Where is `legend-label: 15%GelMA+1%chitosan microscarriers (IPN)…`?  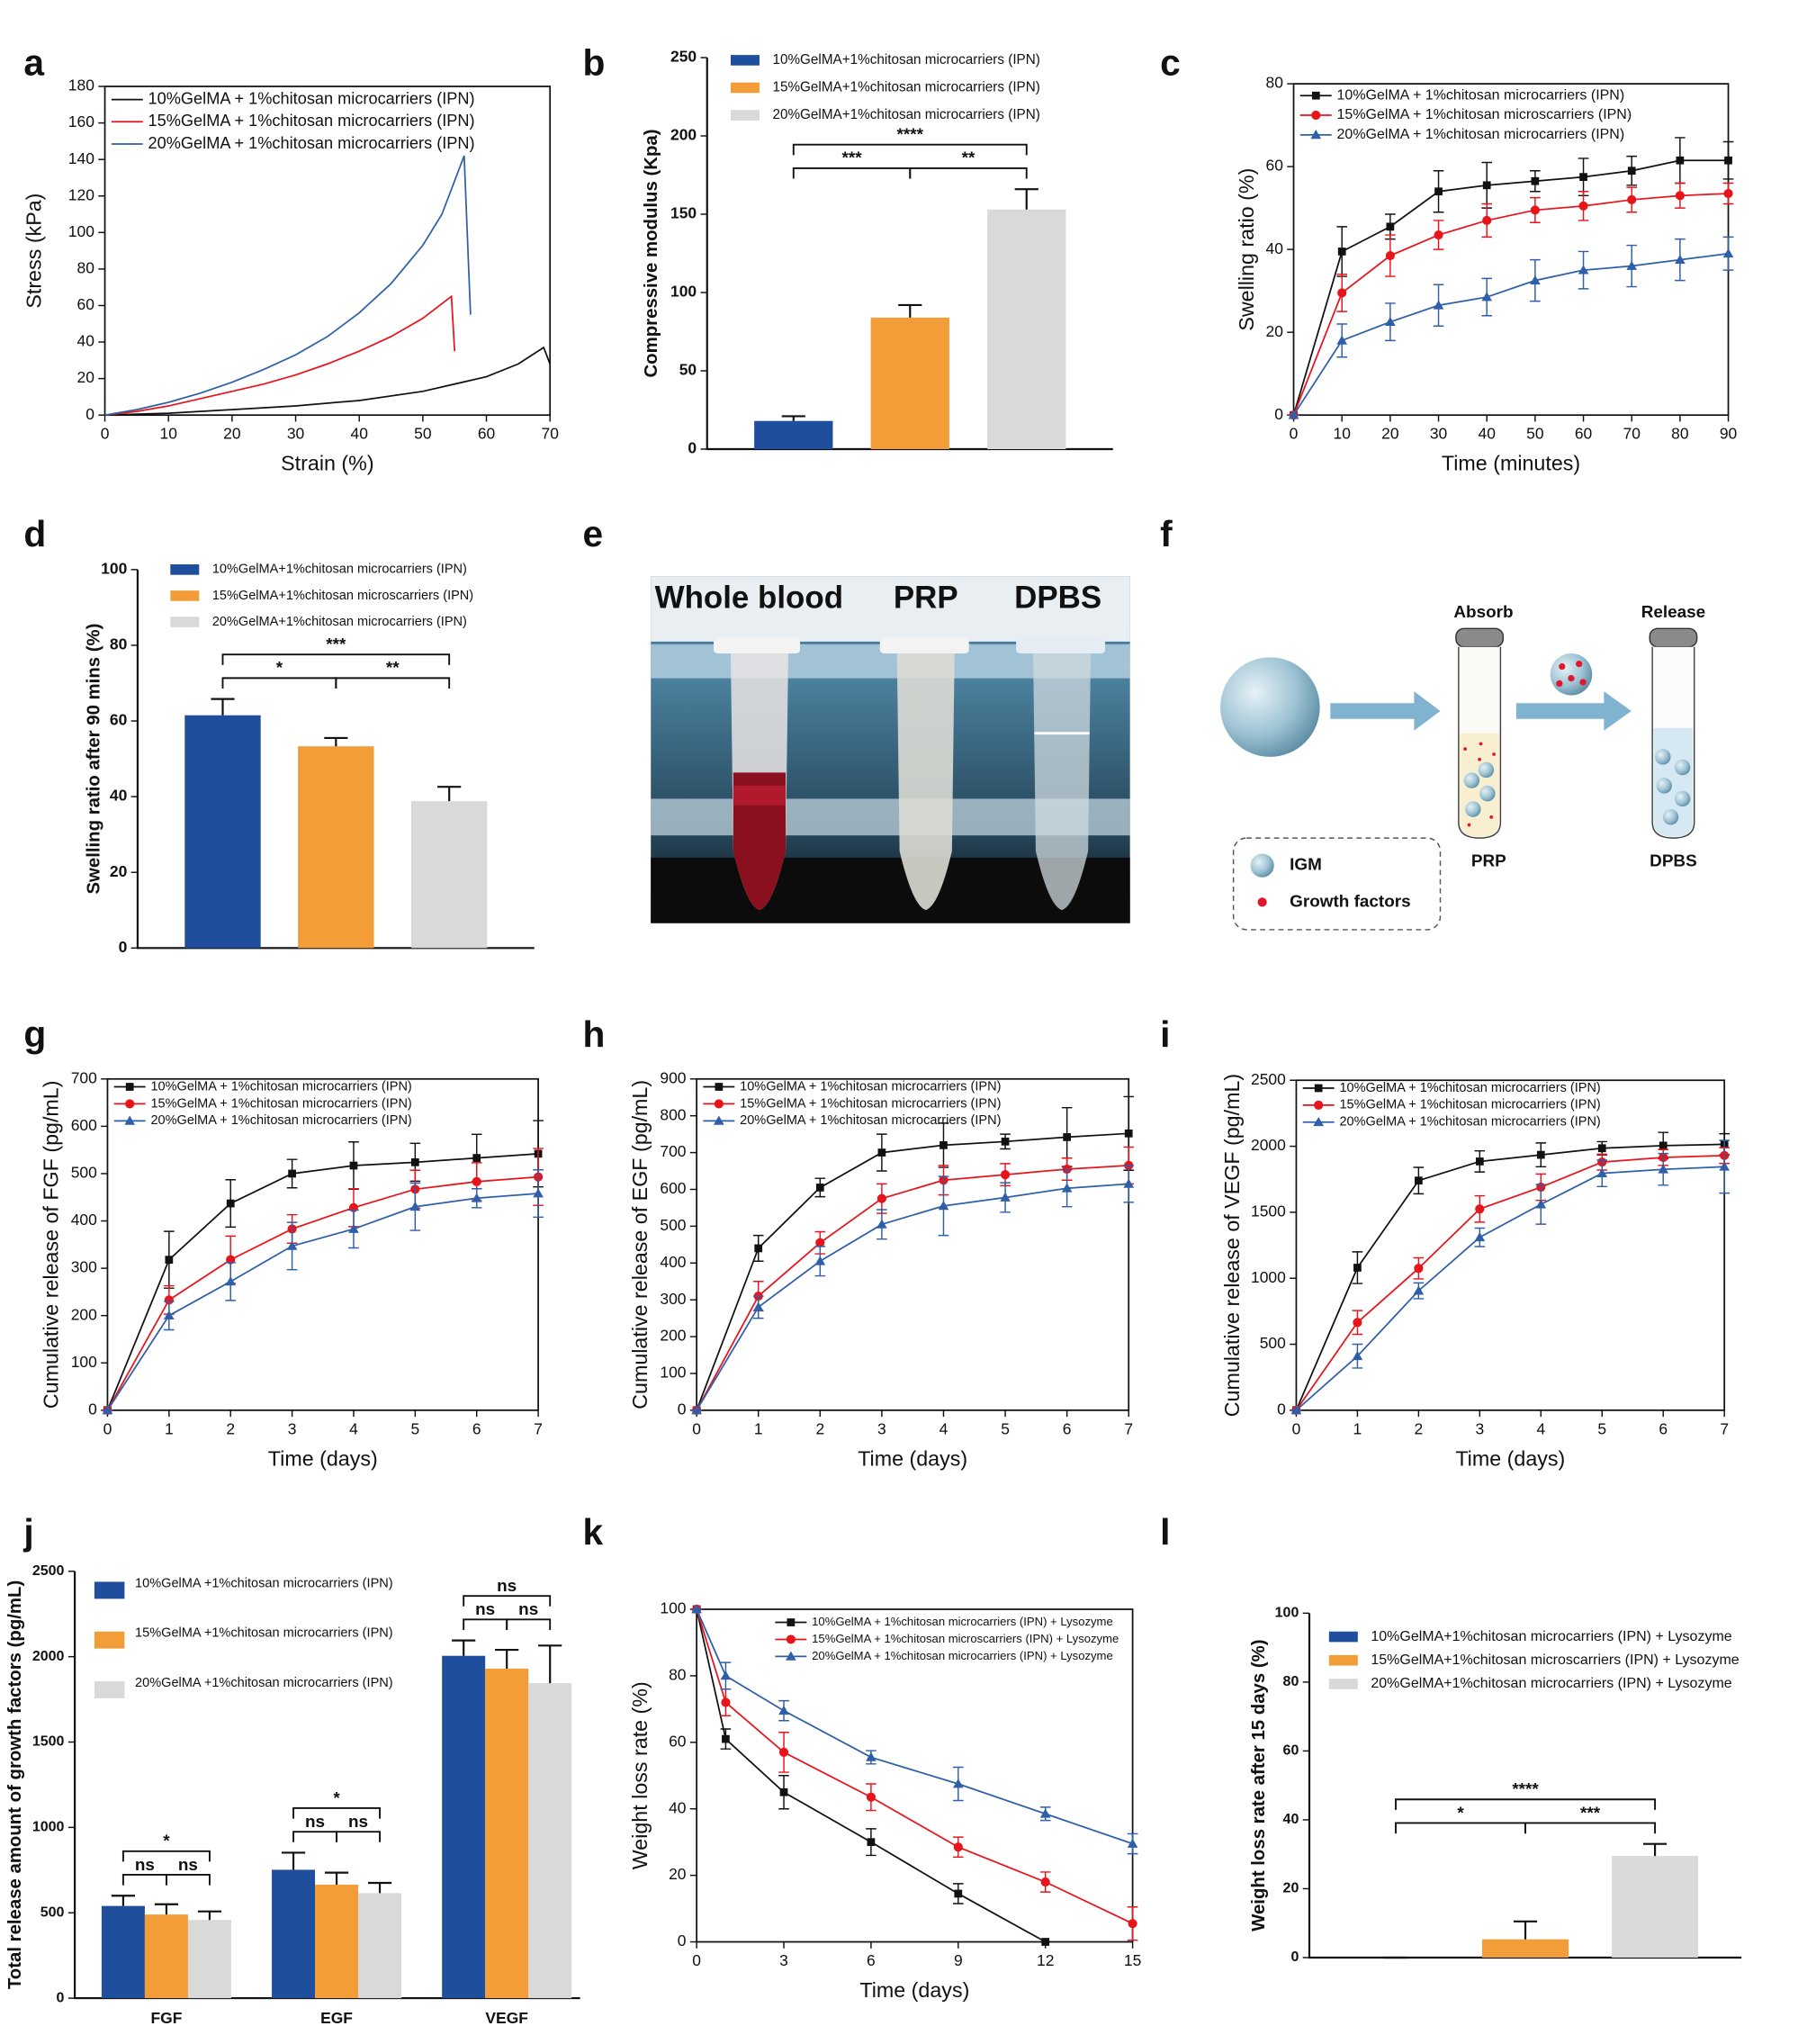 legend-label: 15%GelMA+1%chitosan microscarriers (IPN)… is located at coordinates (1555, 1660).